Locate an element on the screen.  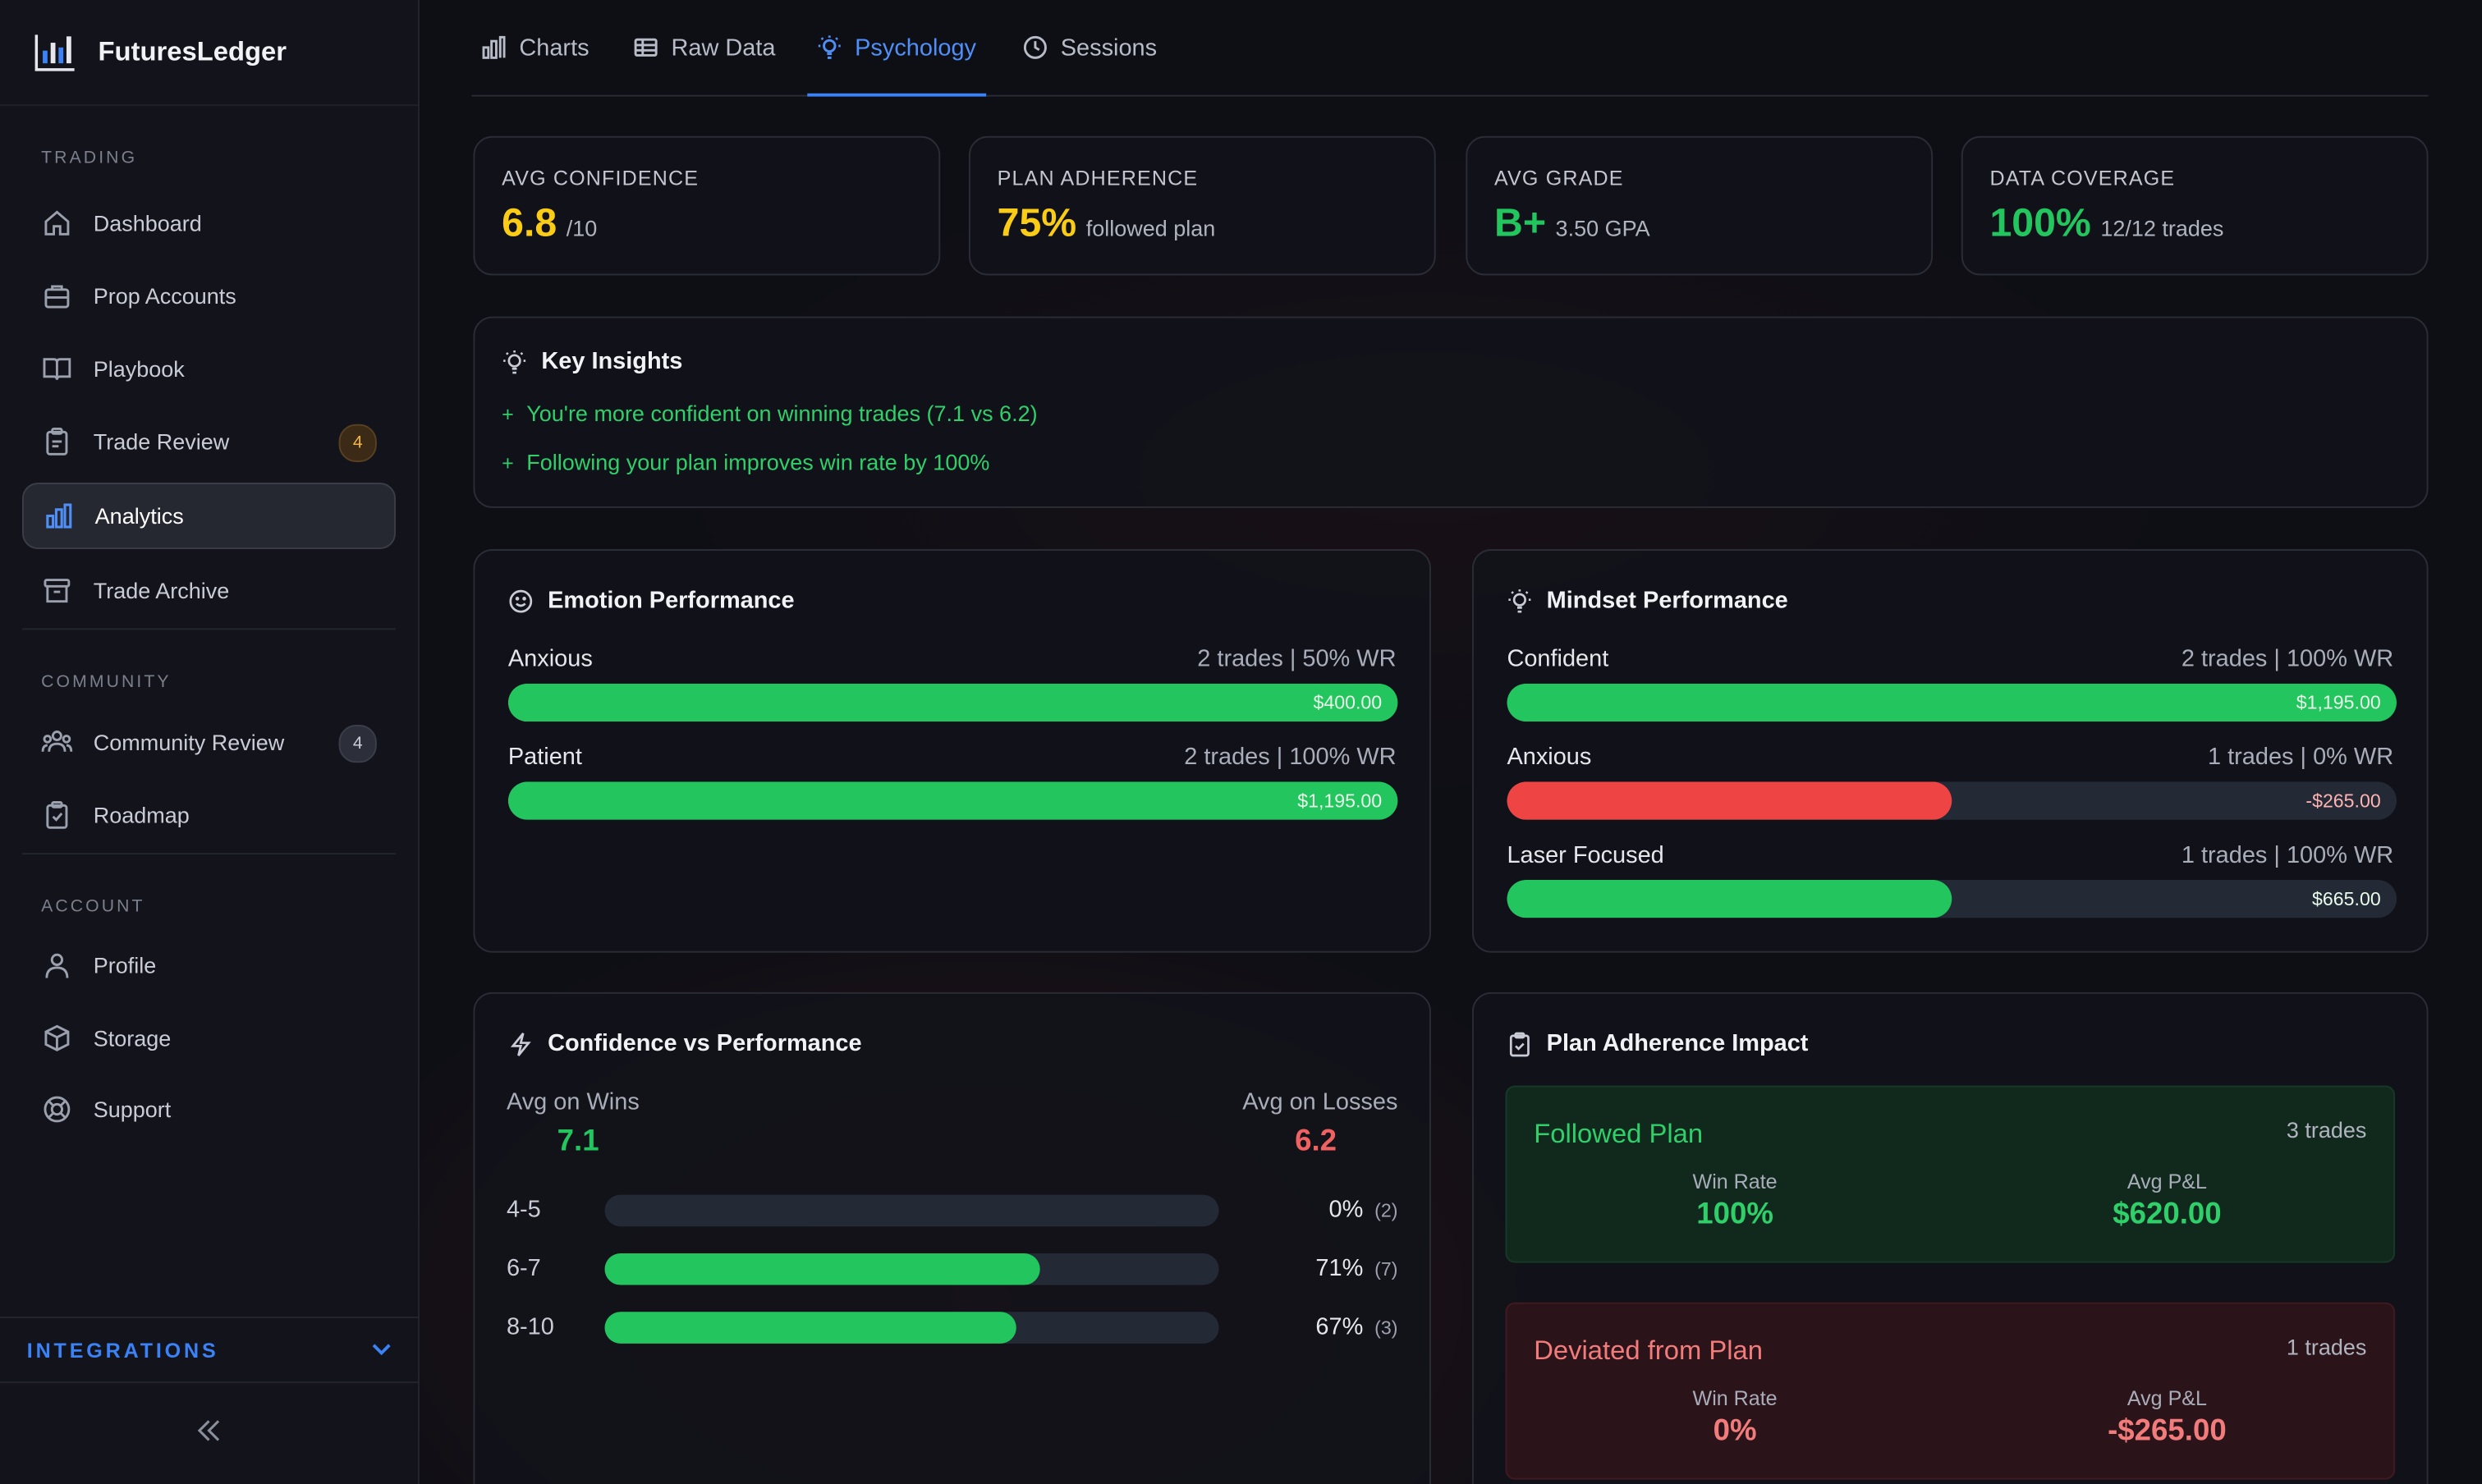
card-title-text: Emotion Performance is located at coordinates (671, 601).